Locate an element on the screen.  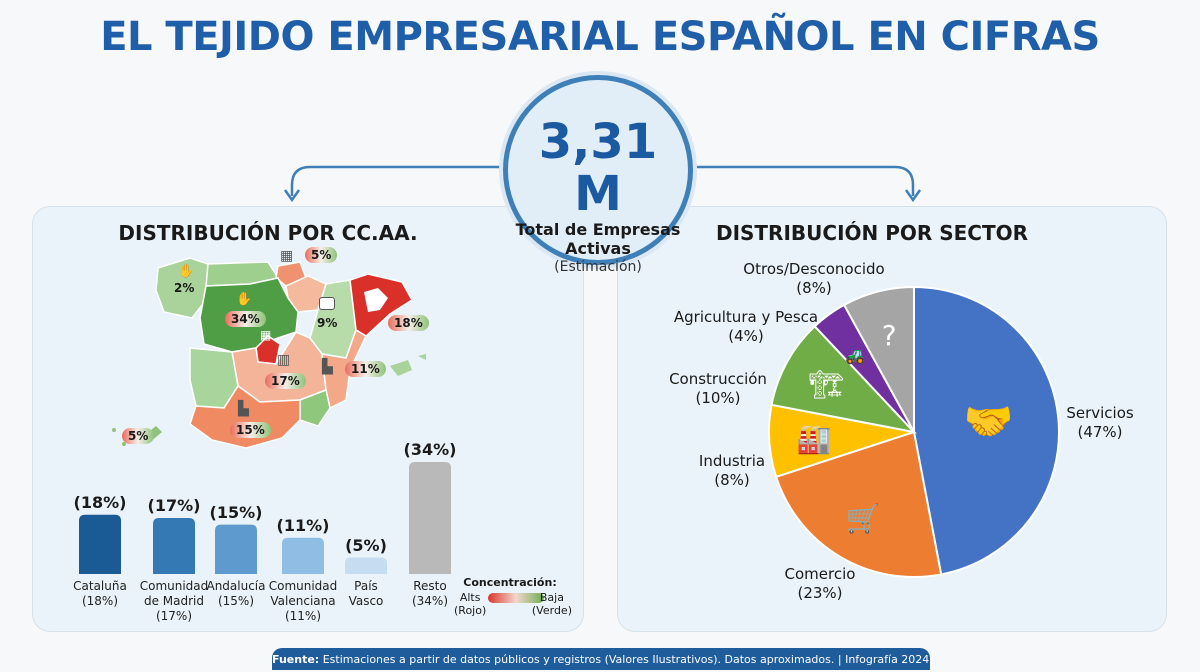
total-companies-value: 3,31 M is located at coordinates (598, 168).